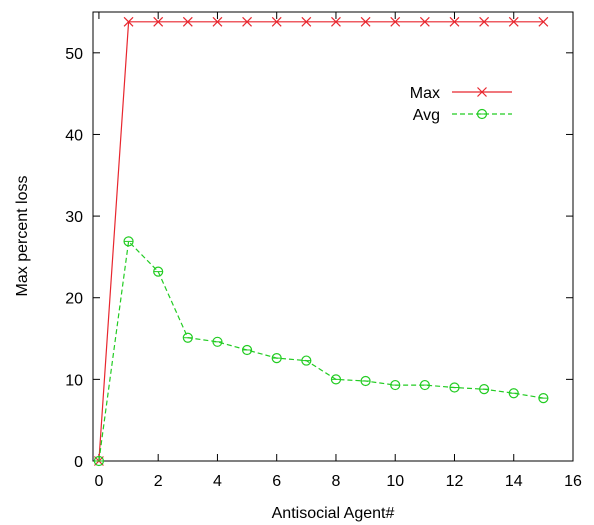 The height and width of the screenshot is (525, 594). What do you see at coordinates (98, 481) in the screenshot?
I see `x-tick-label: 0` at bounding box center [98, 481].